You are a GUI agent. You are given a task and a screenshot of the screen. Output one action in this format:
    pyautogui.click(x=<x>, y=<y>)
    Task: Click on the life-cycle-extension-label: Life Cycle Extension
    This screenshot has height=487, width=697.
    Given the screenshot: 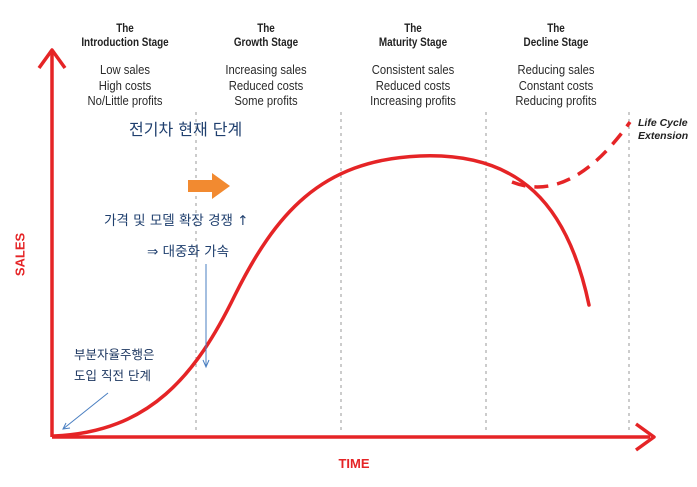 What is the action you would take?
    pyautogui.click(x=663, y=130)
    